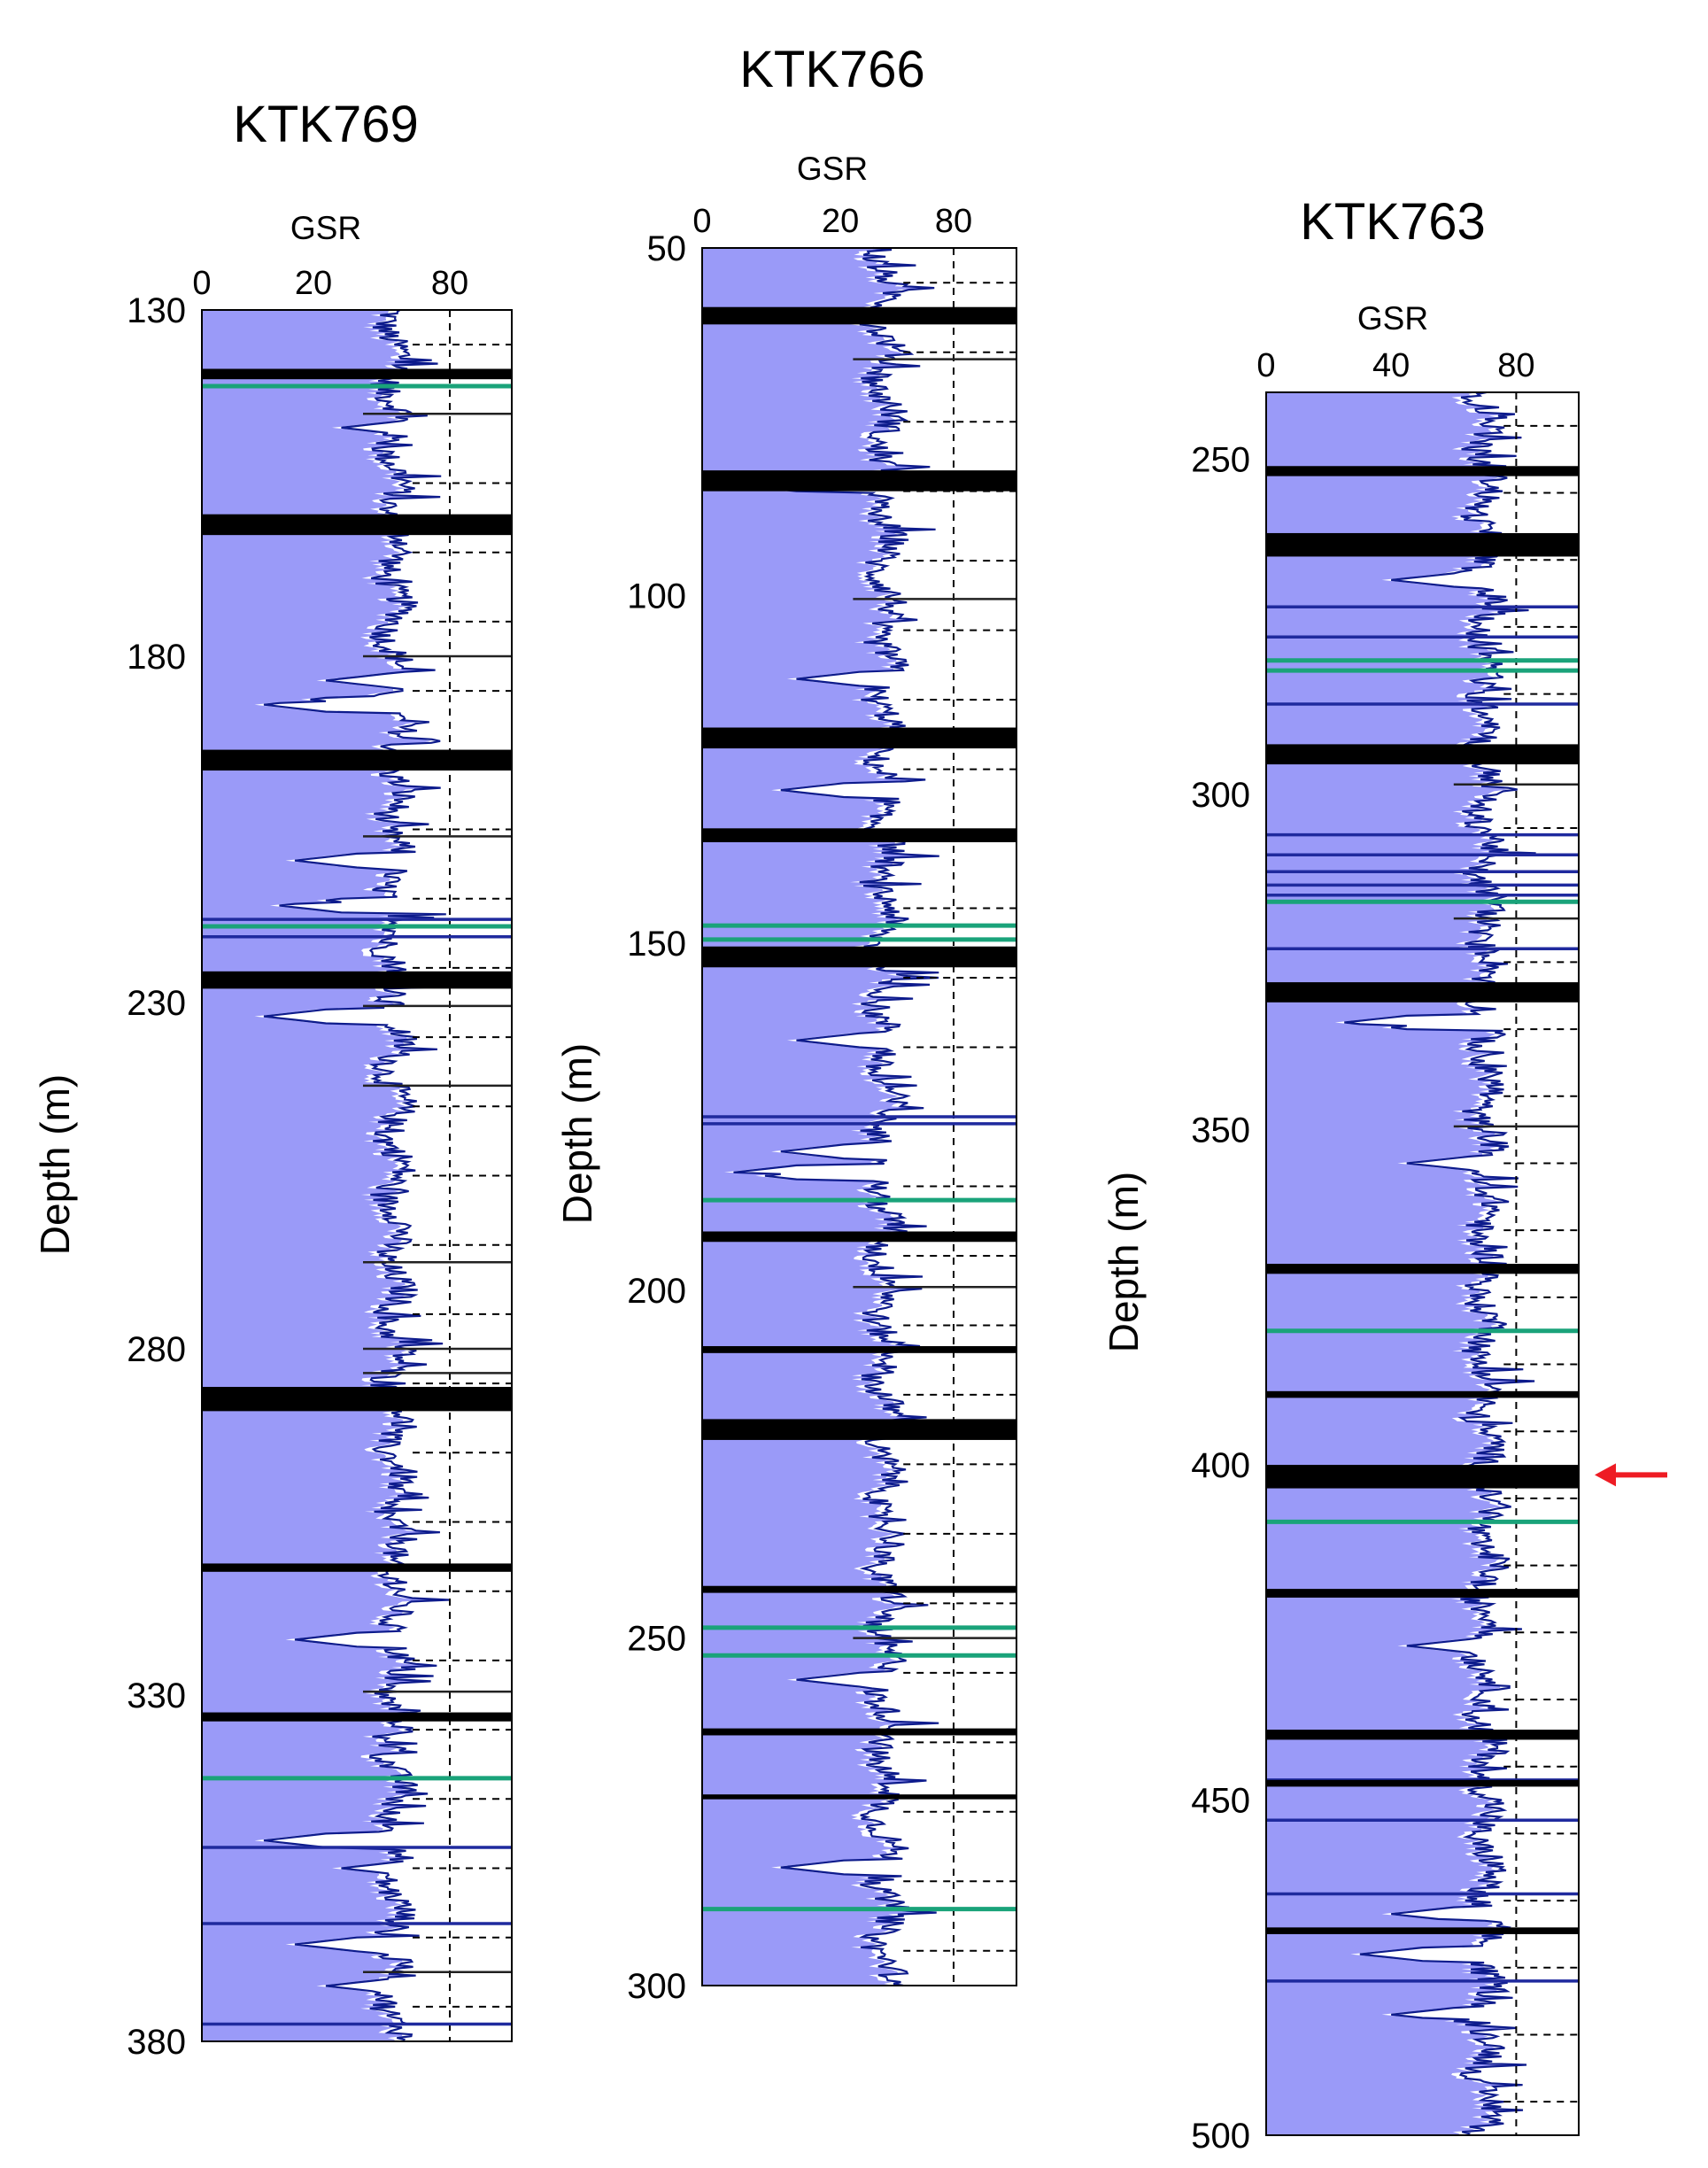 This screenshot has height=2168, width=1708. Describe the element at coordinates (157, 1695) in the screenshot. I see `y-tick-label: 330` at that location.